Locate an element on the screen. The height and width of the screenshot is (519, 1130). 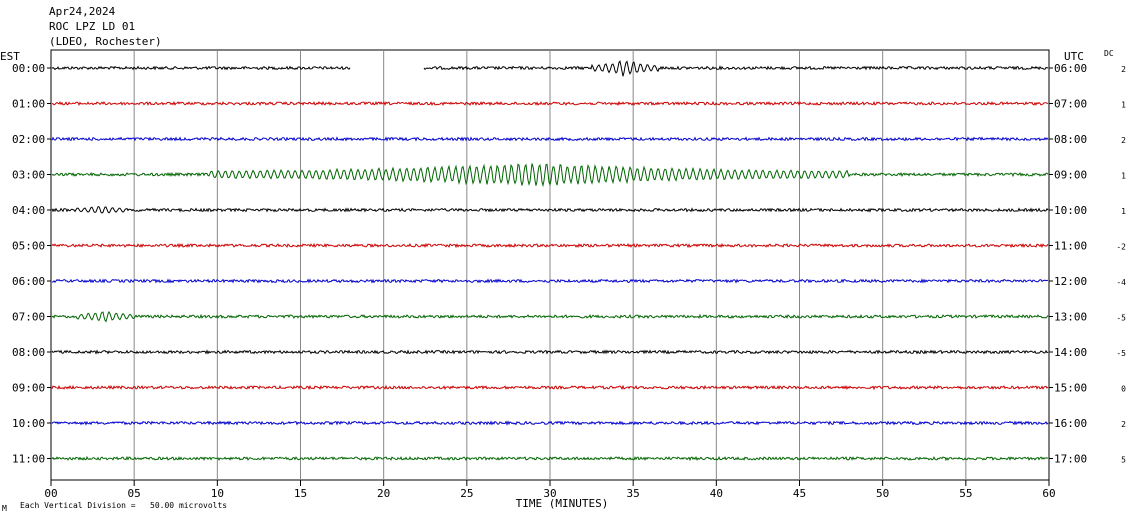
row-label-est: 06:00 is located at coordinates (28, 281).